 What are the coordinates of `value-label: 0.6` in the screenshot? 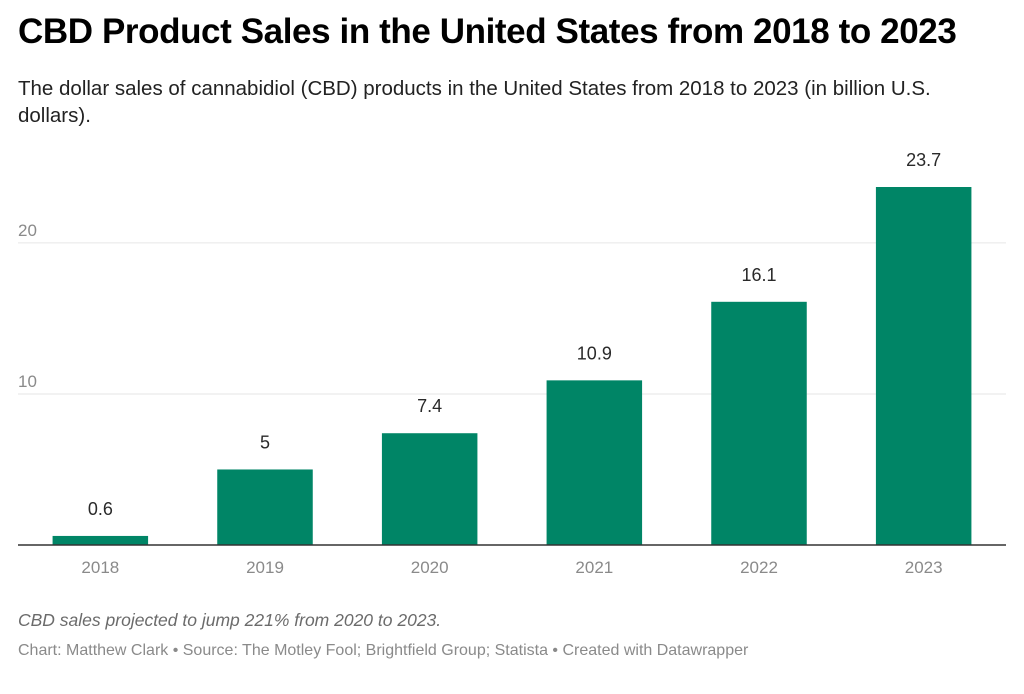 It's located at (100, 509).